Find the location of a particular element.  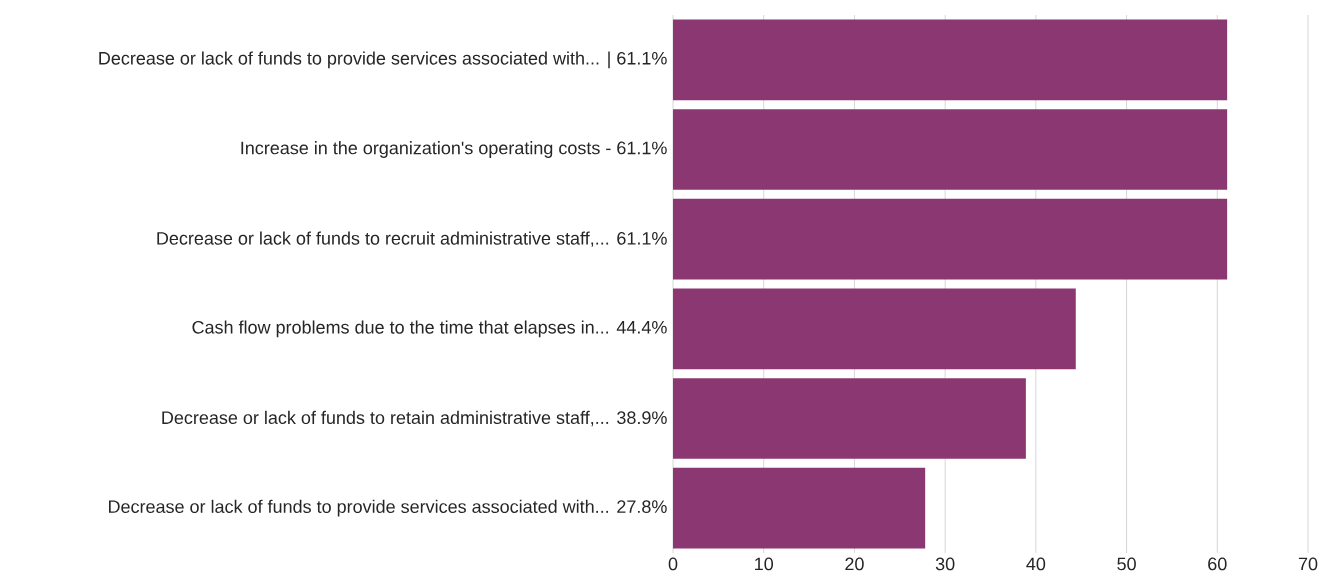

x-tick-label: 10 is located at coordinates (764, 564).